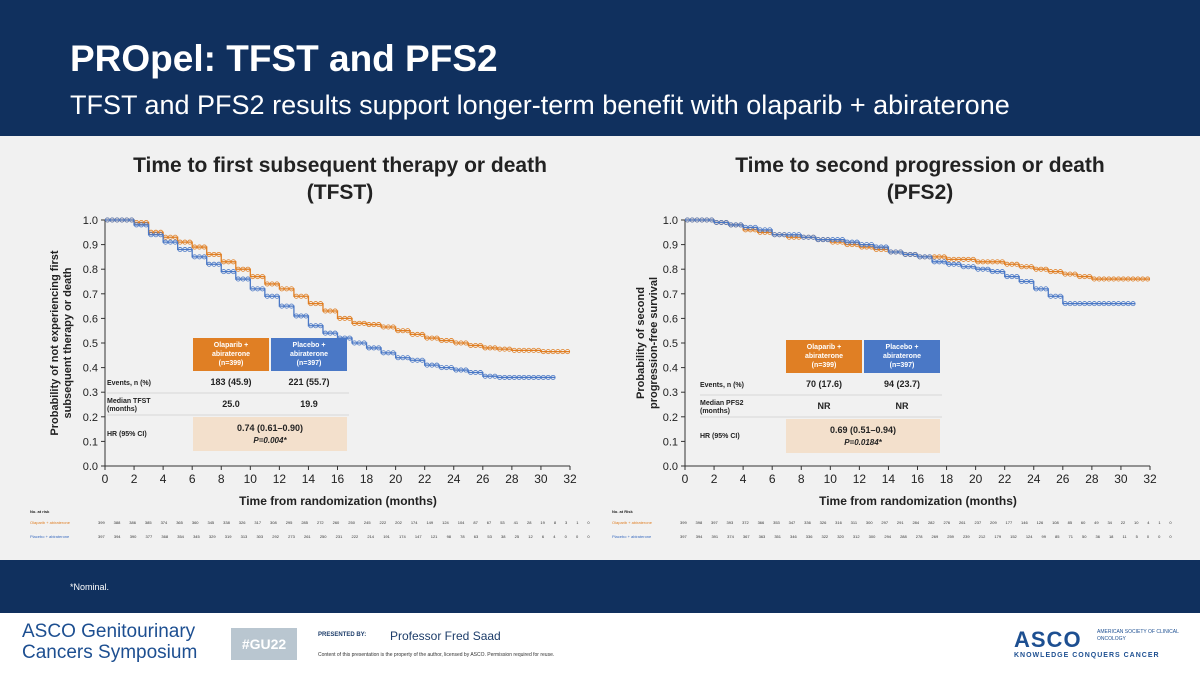  Describe the element at coordinates (367, 479) in the screenshot. I see `tfst-x-tick-label: 18` at that location.